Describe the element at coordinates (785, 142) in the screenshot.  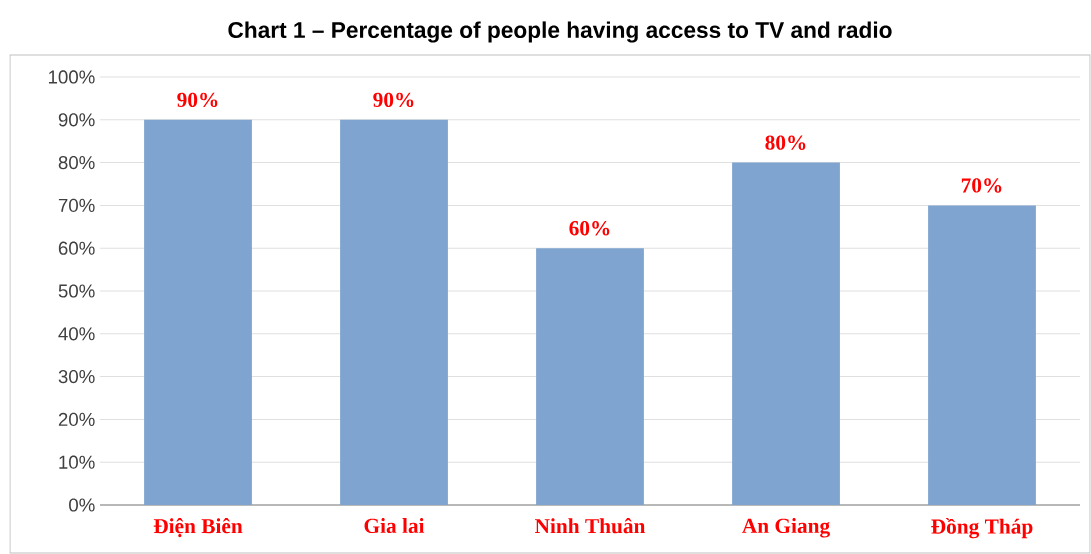
I see `data-label: 80%` at that location.